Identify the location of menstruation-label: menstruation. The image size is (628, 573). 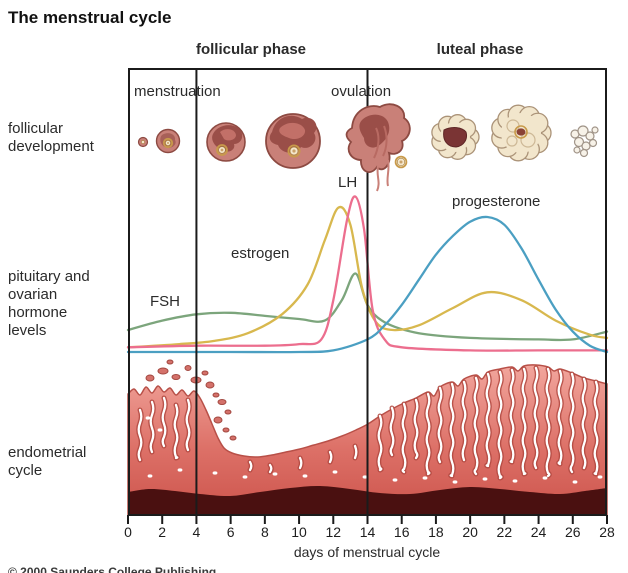
(177, 91).